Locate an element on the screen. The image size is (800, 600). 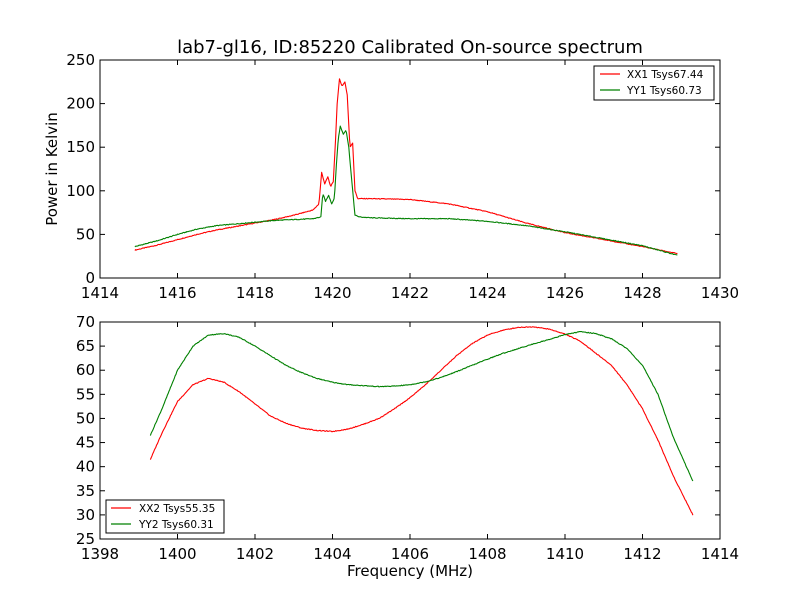
top-y-tick-label: 0 is located at coordinates (90, 278).